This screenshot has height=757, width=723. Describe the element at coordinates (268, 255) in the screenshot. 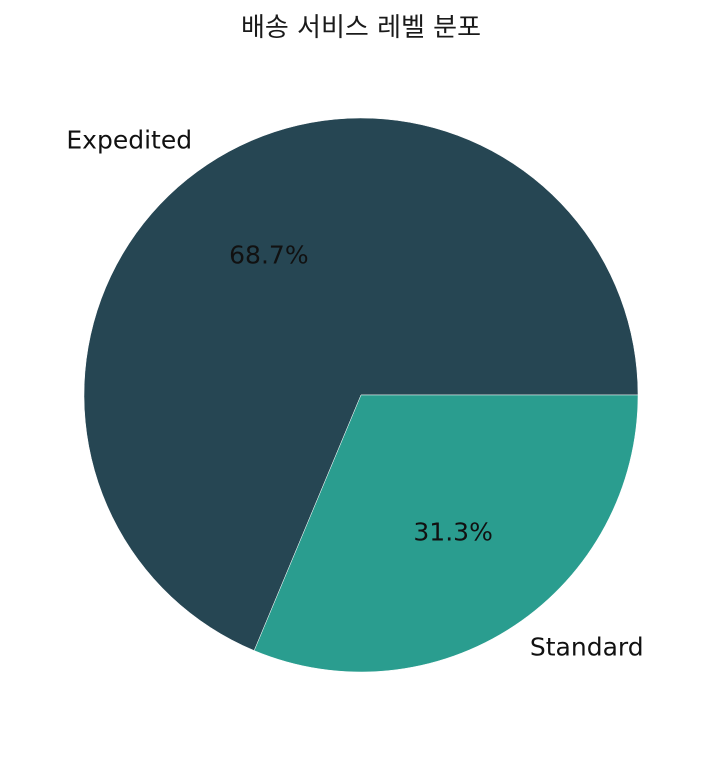

I see `pct-label-expedited: 68.7%` at that location.